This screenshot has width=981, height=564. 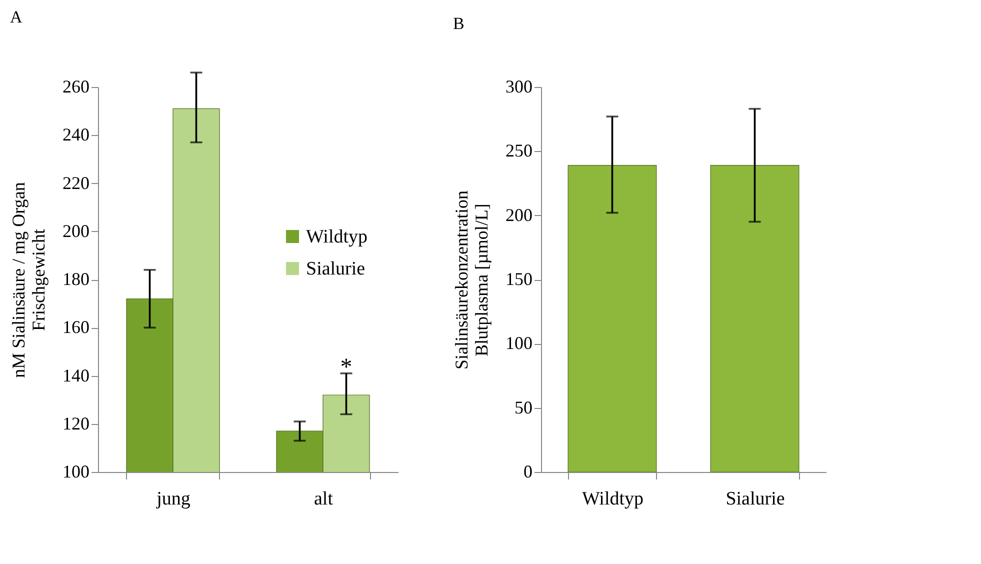 I want to click on y-tick-label: 240, so click(x=76, y=134).